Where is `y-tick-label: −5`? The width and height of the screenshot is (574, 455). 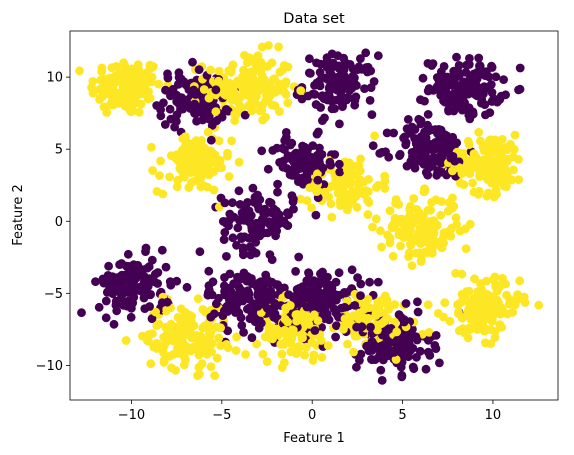
y-tick-label: −5 is located at coordinates (53, 294).